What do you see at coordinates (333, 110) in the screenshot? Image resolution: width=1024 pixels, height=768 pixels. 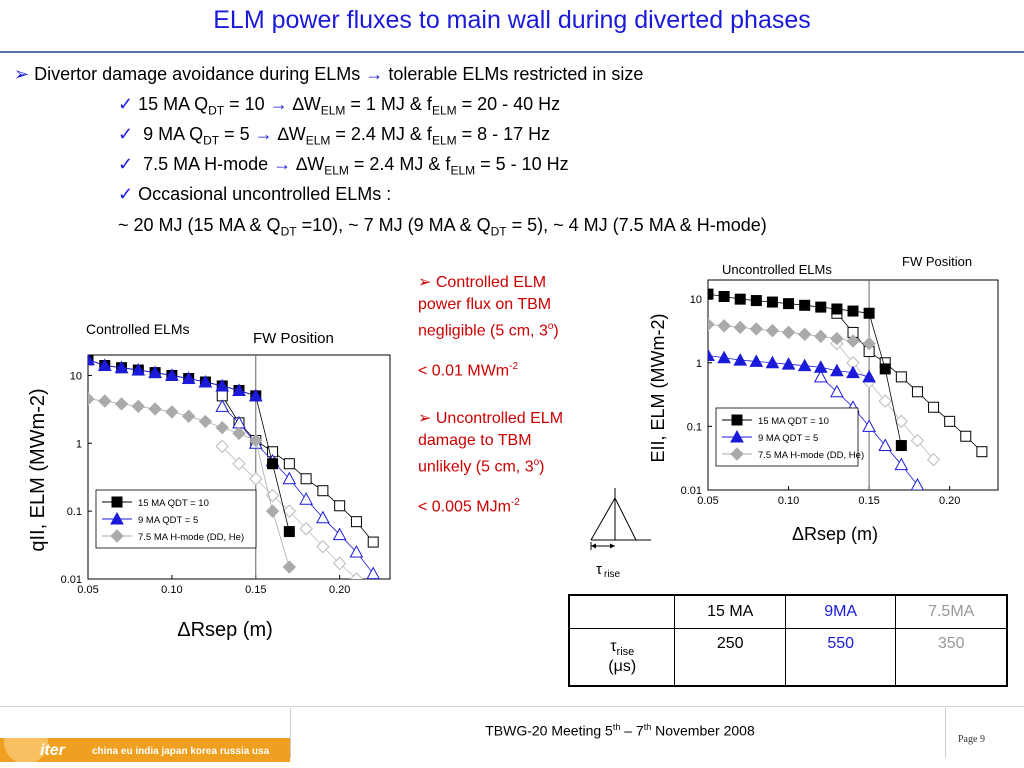 I see `c1-sub2: ELM` at bounding box center [333, 110].